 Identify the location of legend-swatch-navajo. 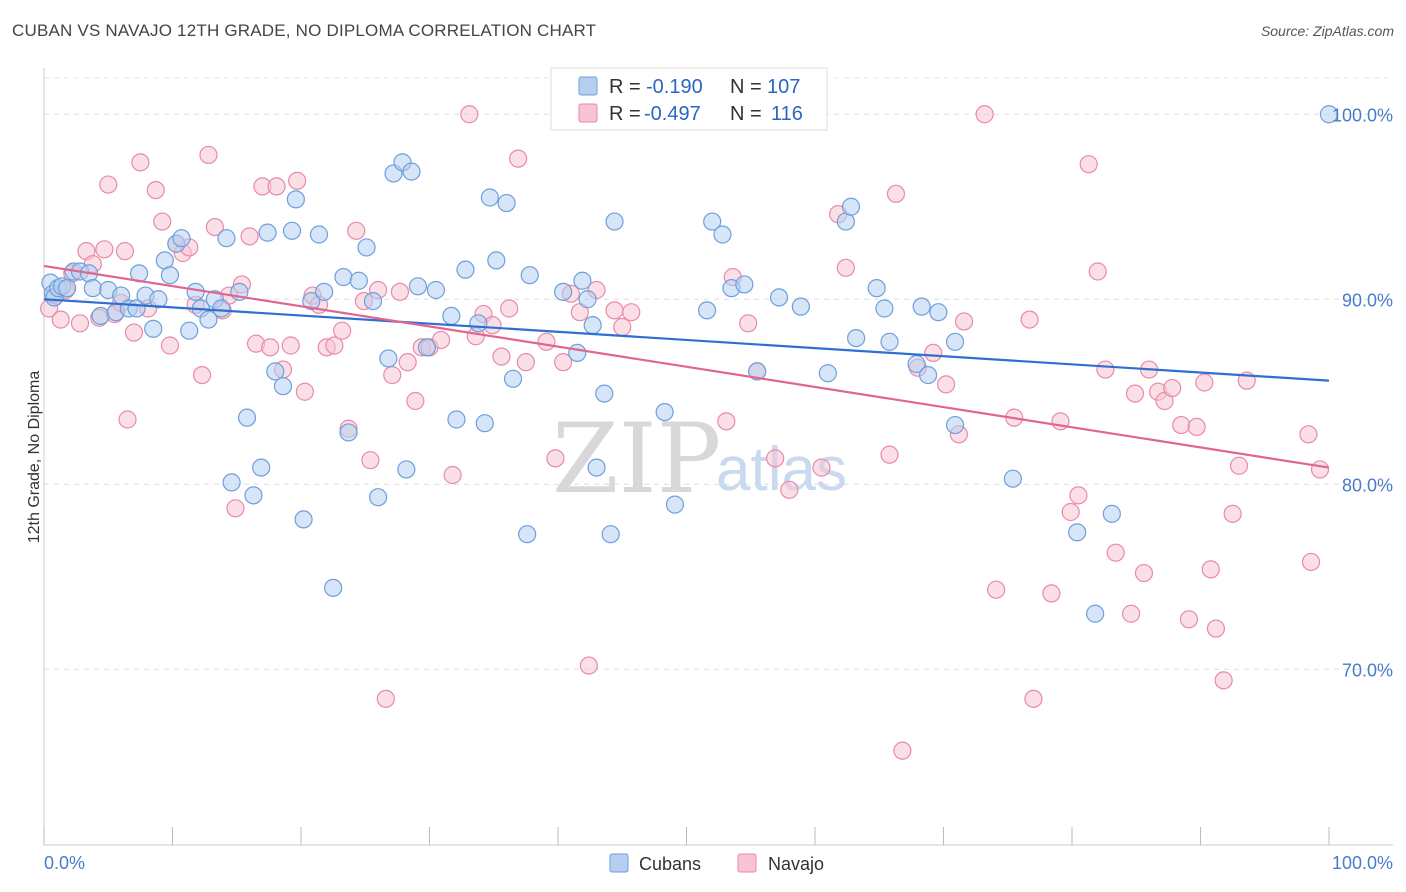
(588, 113).